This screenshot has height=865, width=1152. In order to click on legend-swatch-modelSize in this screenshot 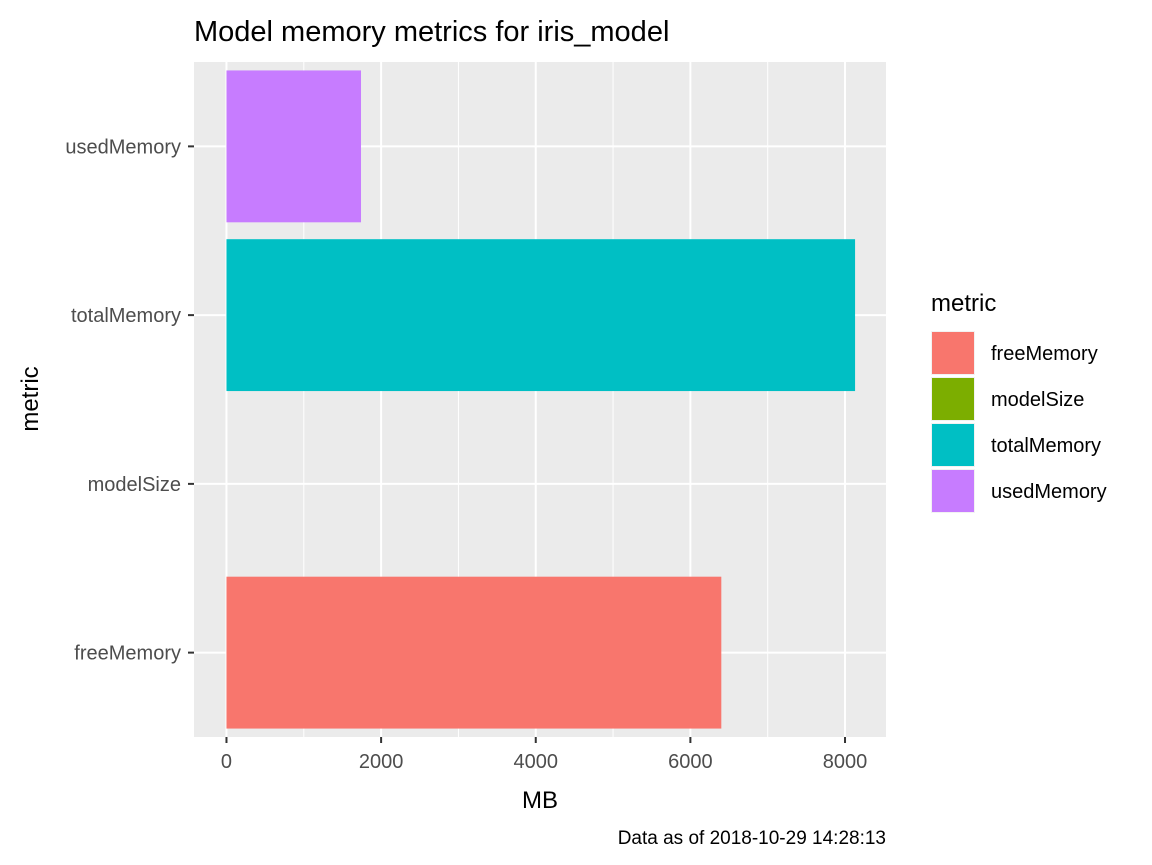, I will do `click(953, 399)`.